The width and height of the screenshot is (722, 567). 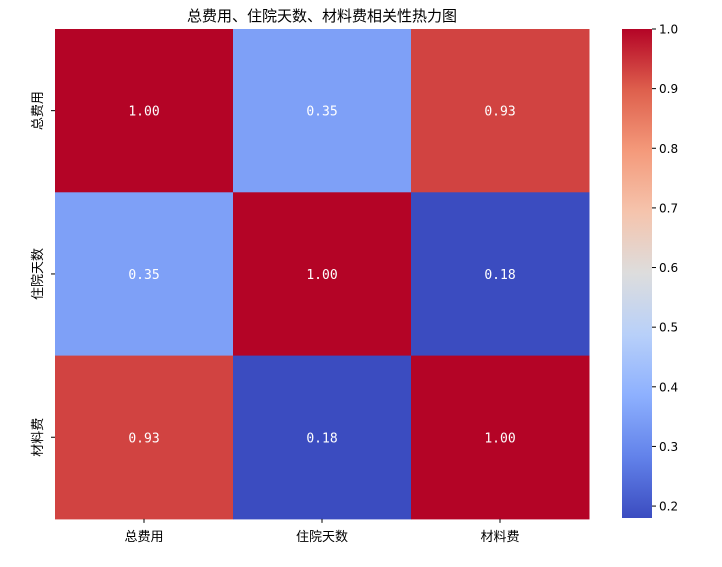 What do you see at coordinates (322, 537) in the screenshot?
I see `x-tick-label: 住院天数` at bounding box center [322, 537].